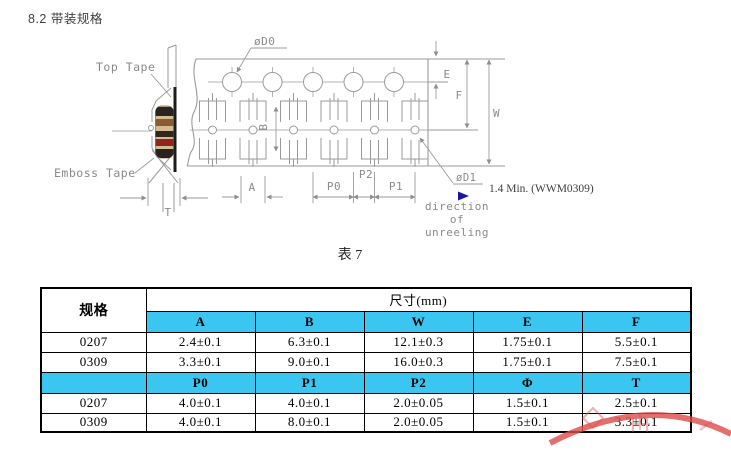 Image resolution: width=731 pixels, height=452 pixels. What do you see at coordinates (93, 310) in the screenshot?
I see `spec-header-cell: 规格` at bounding box center [93, 310].